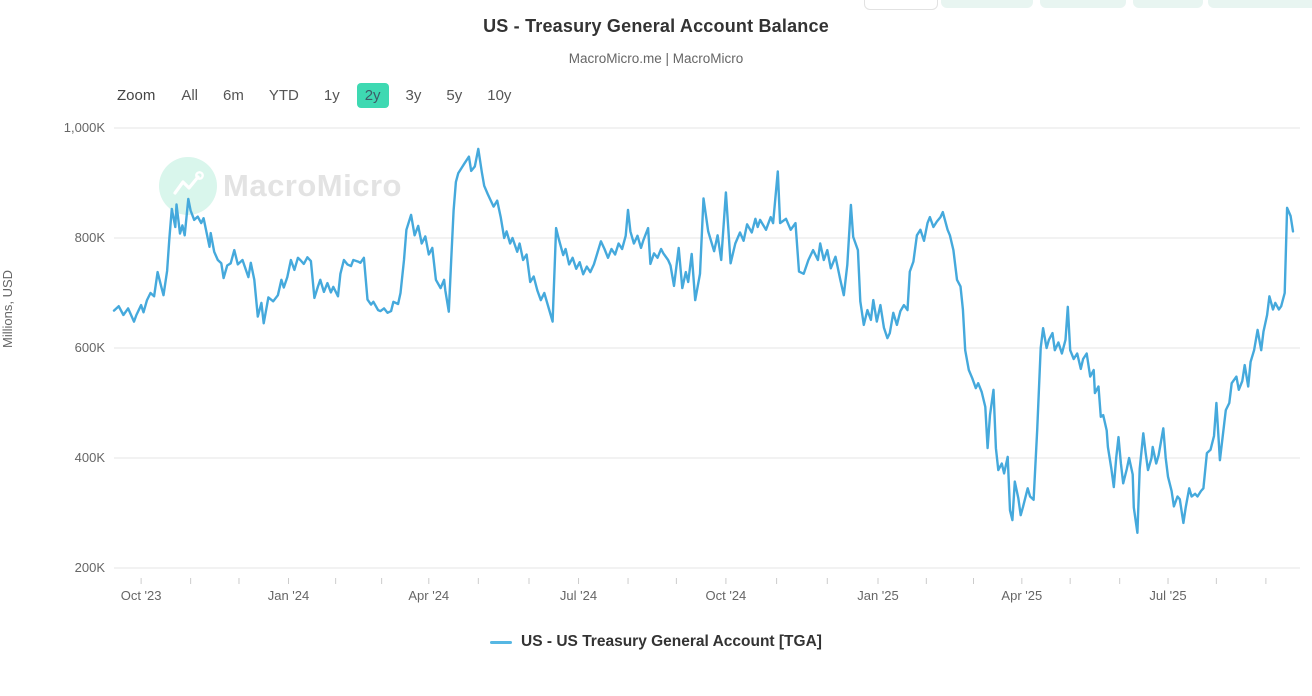 Image resolution: width=1312 pixels, height=696 pixels. Describe the element at coordinates (656, 26) in the screenshot. I see `page-title: US - Treasury General Account Balance` at that location.